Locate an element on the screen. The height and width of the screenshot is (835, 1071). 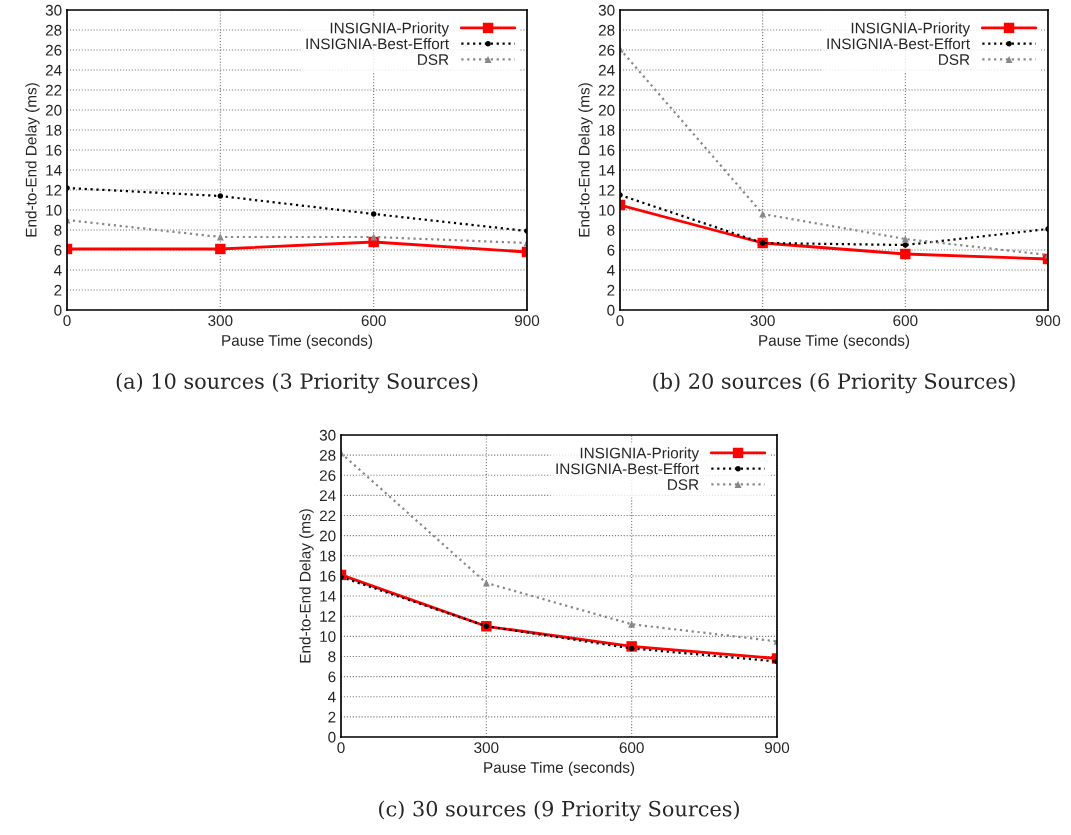
text: (a) 10 sources (3 Priority Sources) is located at coordinates (297, 383).